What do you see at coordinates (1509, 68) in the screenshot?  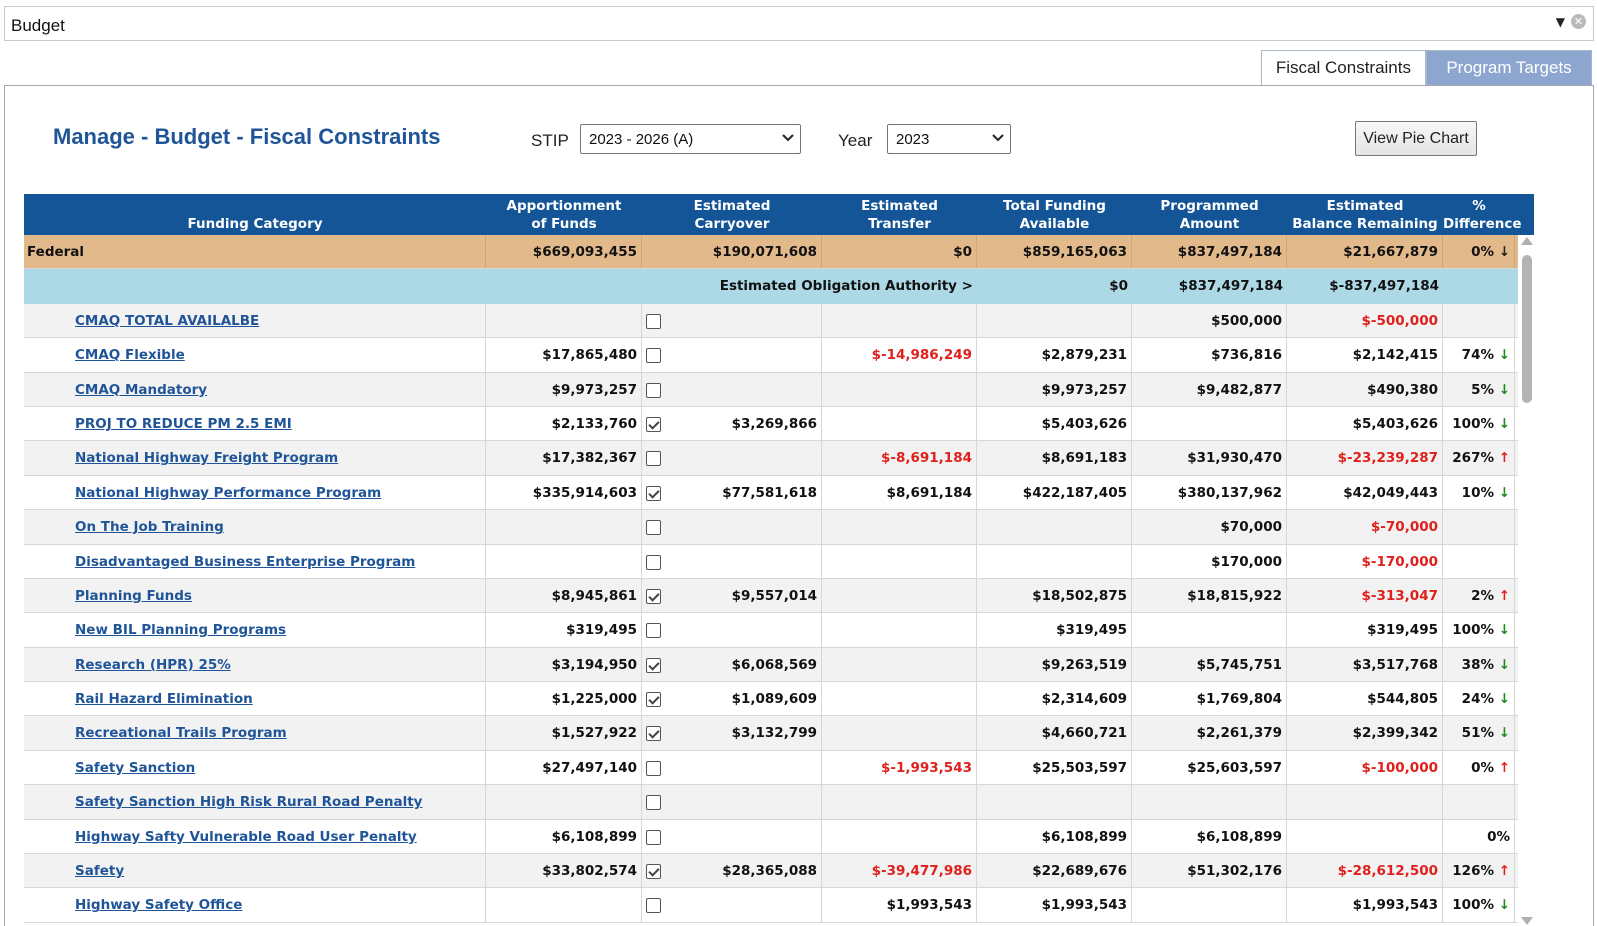 I see `tab-program-targets: Program Targets` at bounding box center [1509, 68].